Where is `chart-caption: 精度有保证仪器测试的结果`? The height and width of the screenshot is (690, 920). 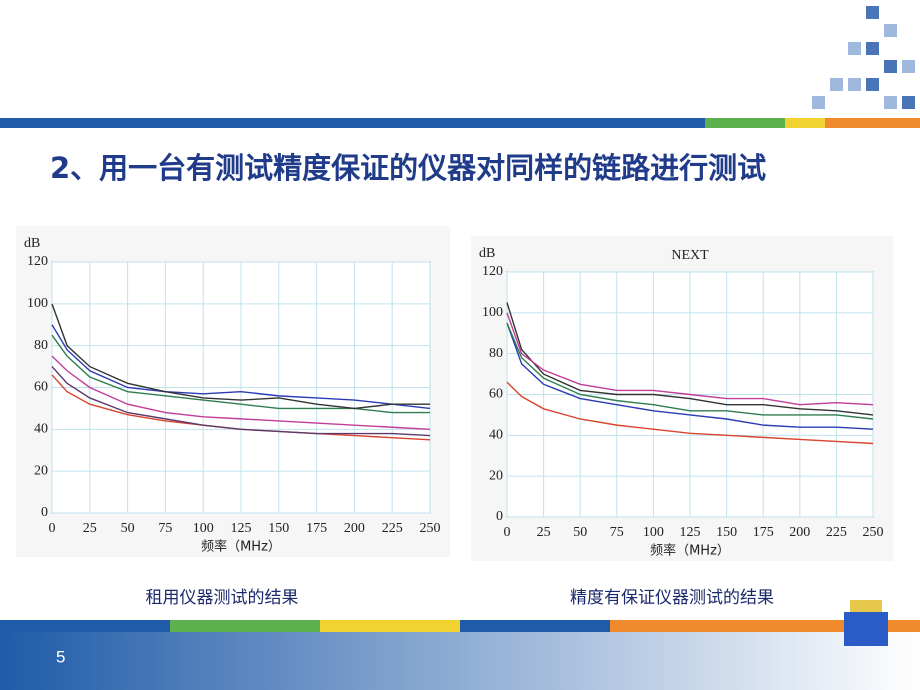 chart-caption: 精度有保证仪器测试的结果 is located at coordinates (672, 598).